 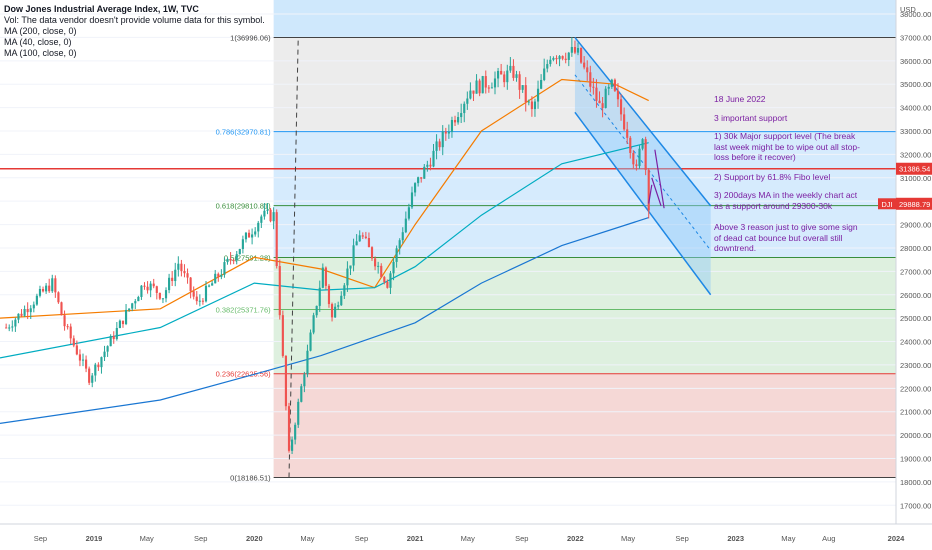 What do you see at coordinates (740, 99) in the screenshot?
I see `note-date: 18 June 2022` at bounding box center [740, 99].